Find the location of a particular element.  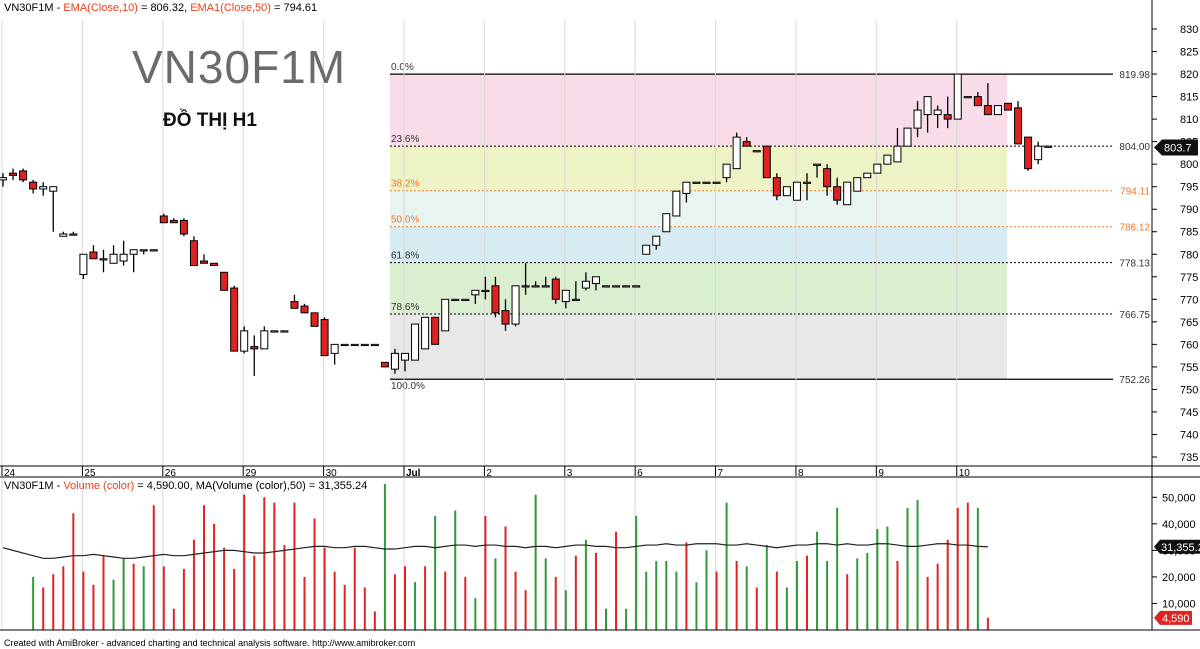

date-label: 3 is located at coordinates (570, 473).